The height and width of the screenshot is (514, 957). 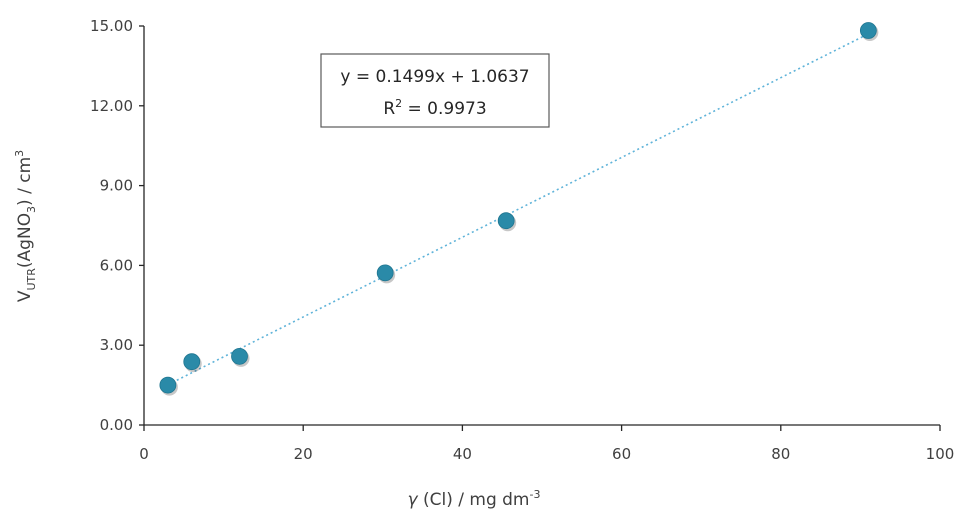 What do you see at coordinates (621, 454) in the screenshot?
I see `x-tick-label: 60` at bounding box center [621, 454].